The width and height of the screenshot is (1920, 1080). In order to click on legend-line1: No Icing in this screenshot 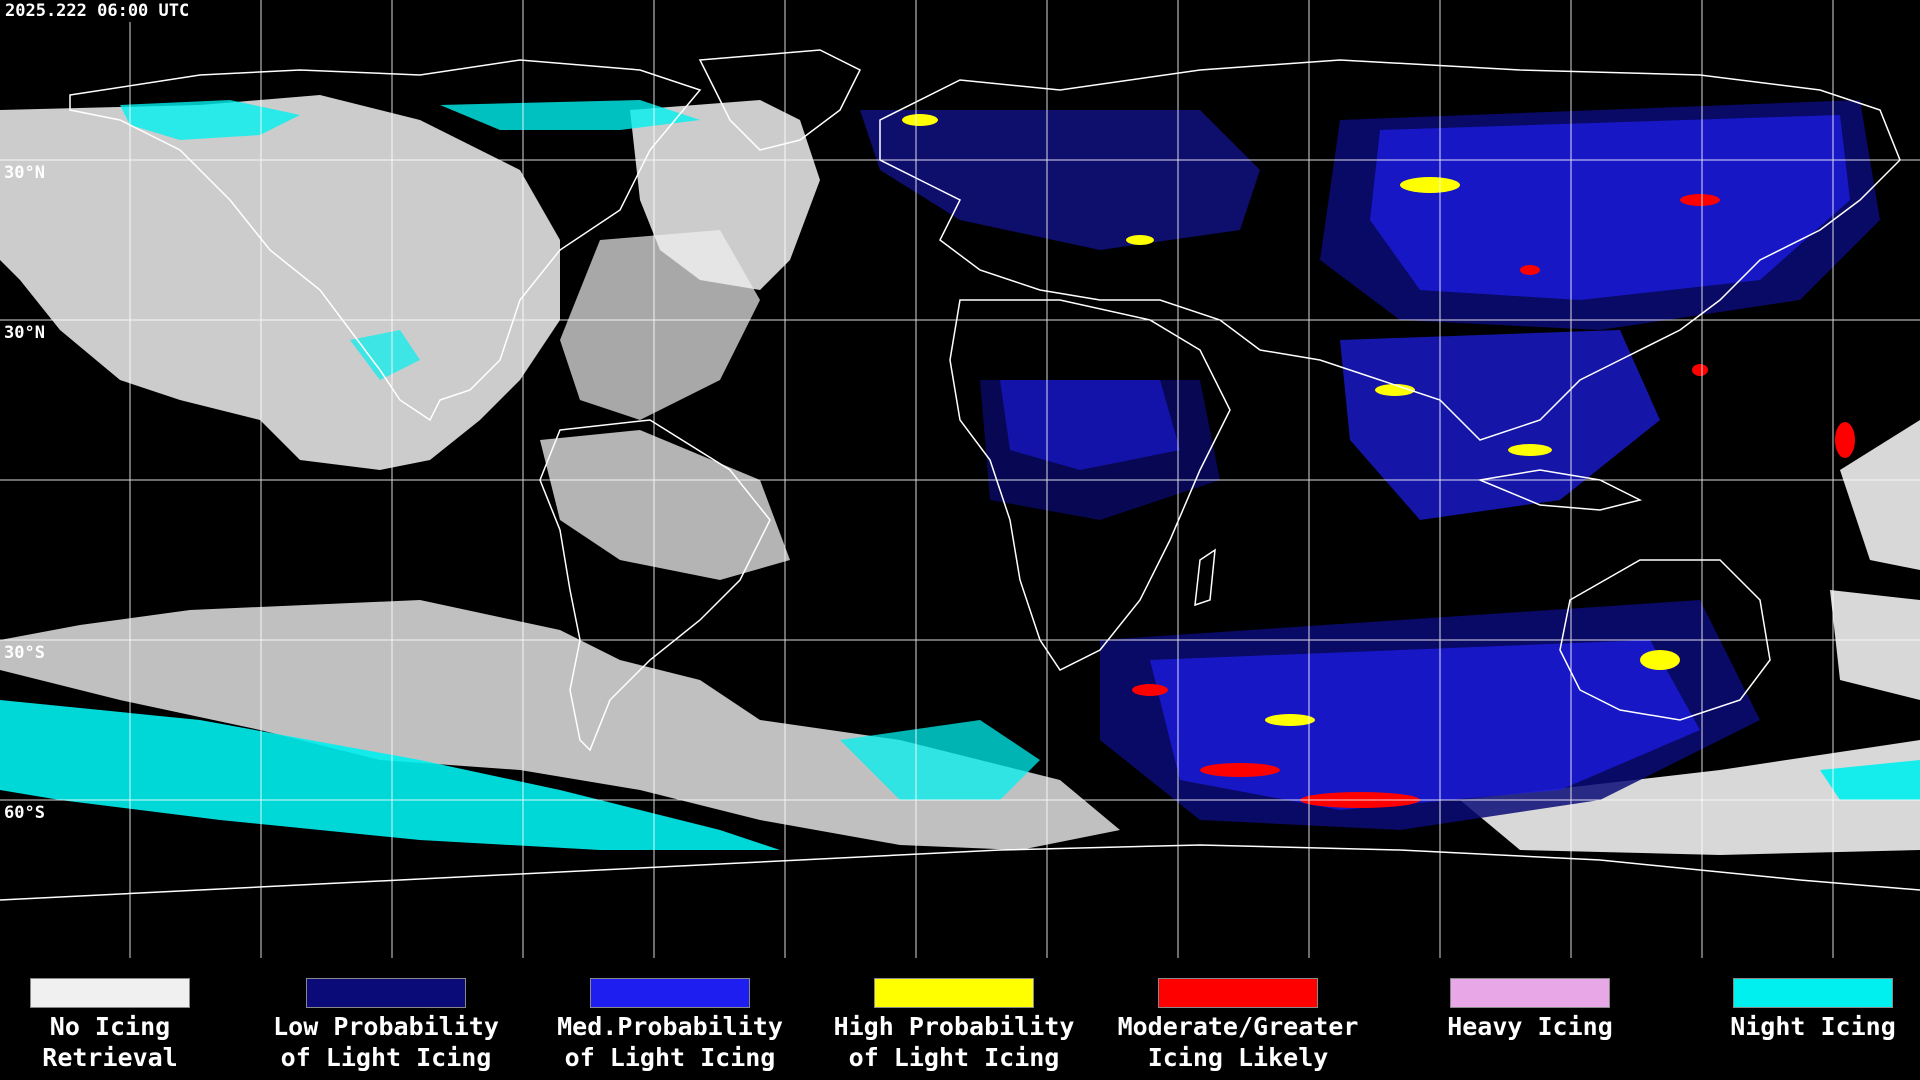, I will do `click(110, 1026)`.